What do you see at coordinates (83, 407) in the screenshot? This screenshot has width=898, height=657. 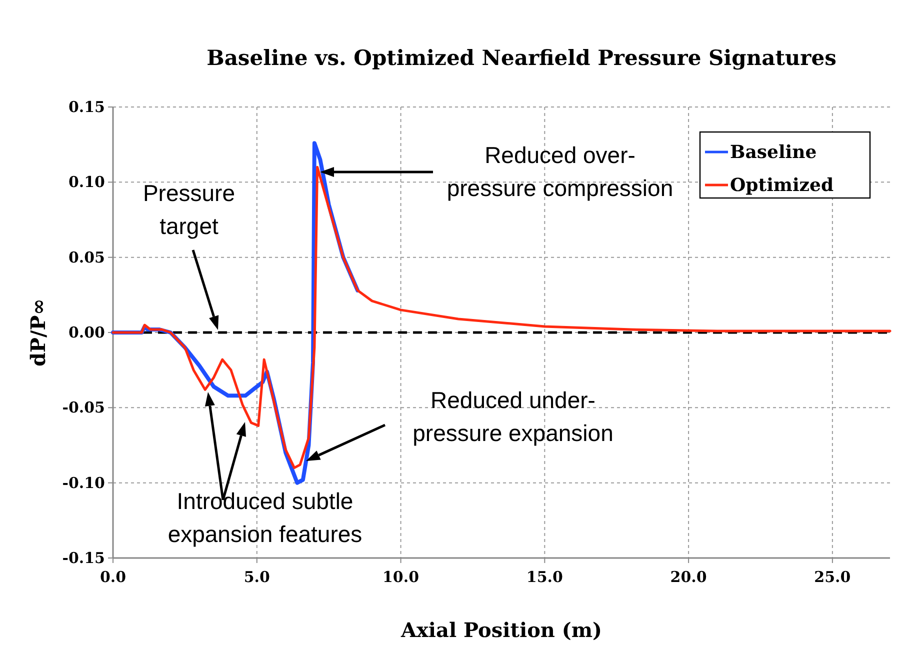 I see `y-tick-label: -0.05` at bounding box center [83, 407].